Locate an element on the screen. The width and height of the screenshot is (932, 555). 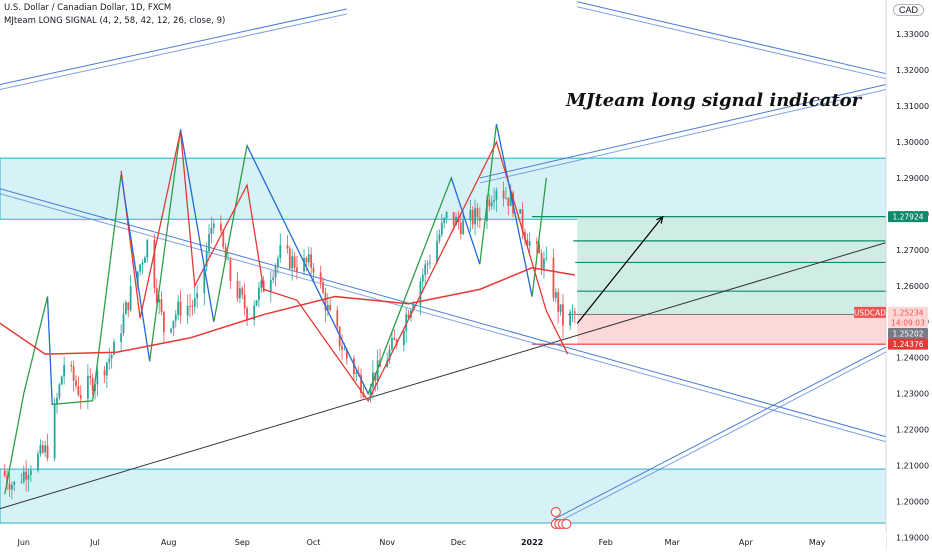
symbol-price-tag-bg is located at coordinates (870, 312).